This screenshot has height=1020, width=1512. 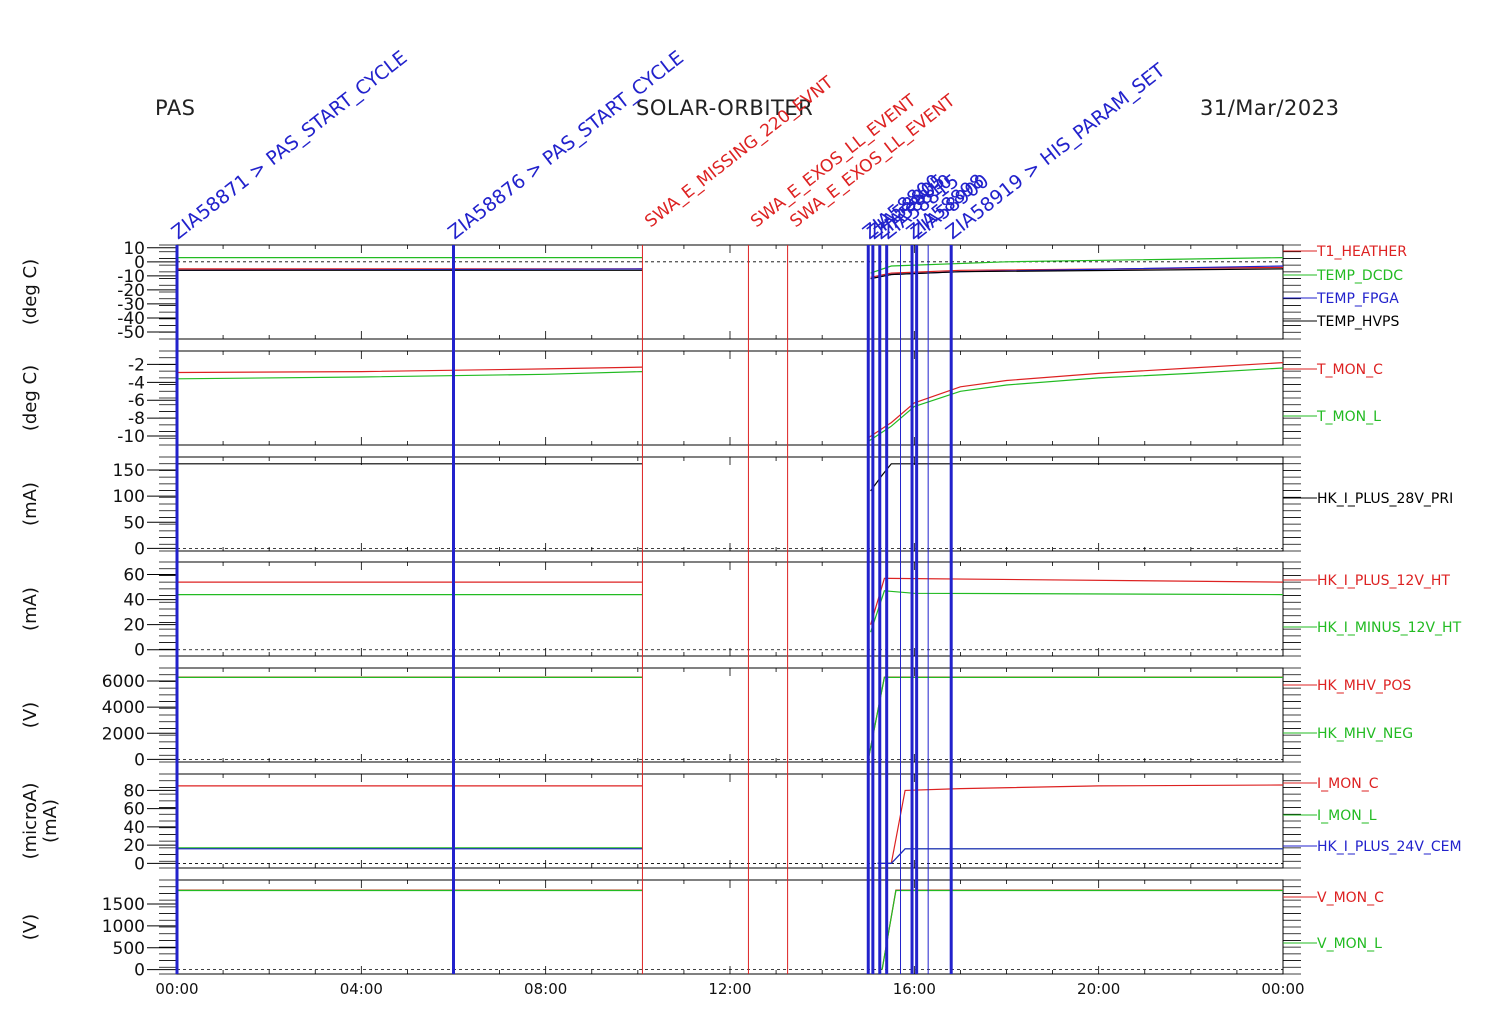 I want to click on y-tick-label: 500, so click(x=129, y=949).